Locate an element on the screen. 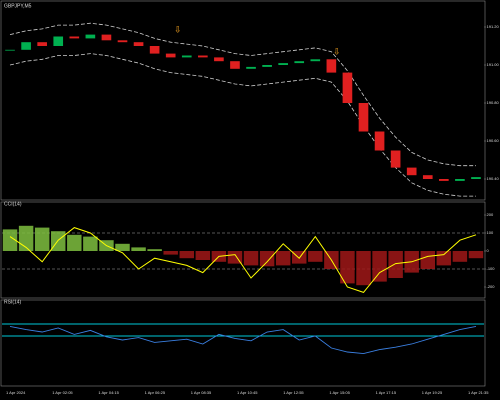 This screenshot has width=500, height=400. y-tick-label: -100 is located at coordinates (491, 268).